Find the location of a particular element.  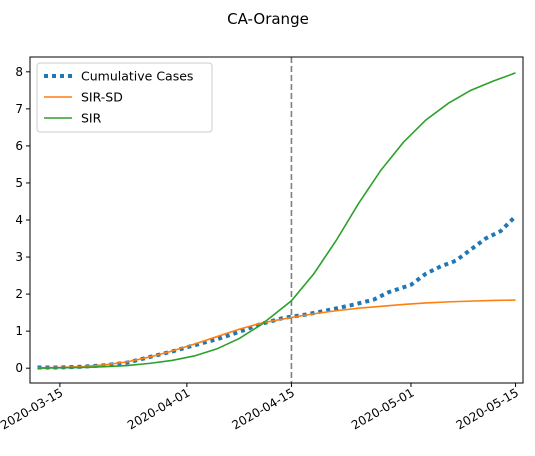

legend: Cumulative Cases SIR-SD SIR is located at coordinates (124, 97).